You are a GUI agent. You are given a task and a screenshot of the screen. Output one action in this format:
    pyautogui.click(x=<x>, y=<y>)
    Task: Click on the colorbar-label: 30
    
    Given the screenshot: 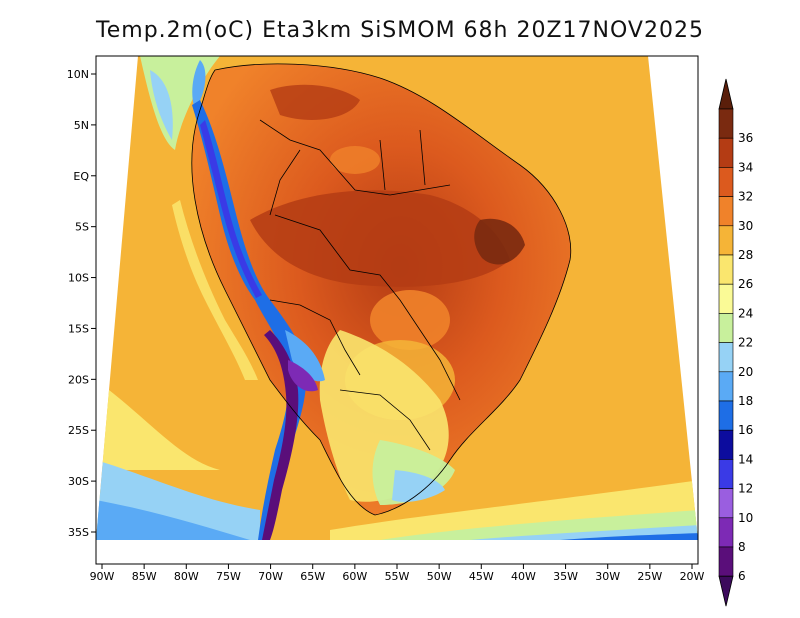 What is the action you would take?
    pyautogui.click(x=745, y=226)
    